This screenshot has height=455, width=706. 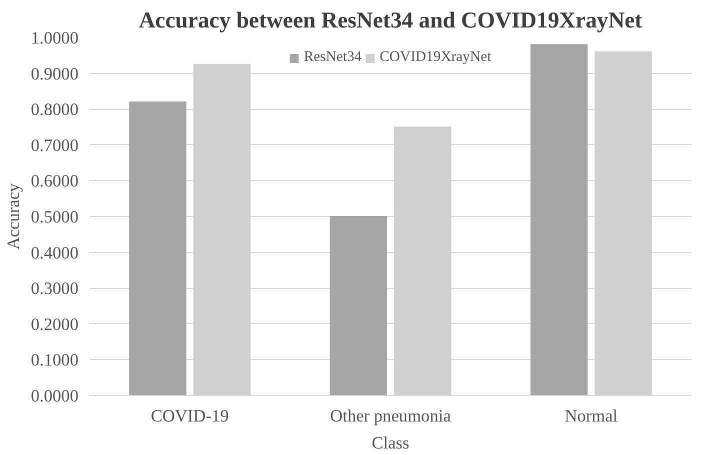 I want to click on y-tick-label: 0.3000, so click(x=54, y=288).